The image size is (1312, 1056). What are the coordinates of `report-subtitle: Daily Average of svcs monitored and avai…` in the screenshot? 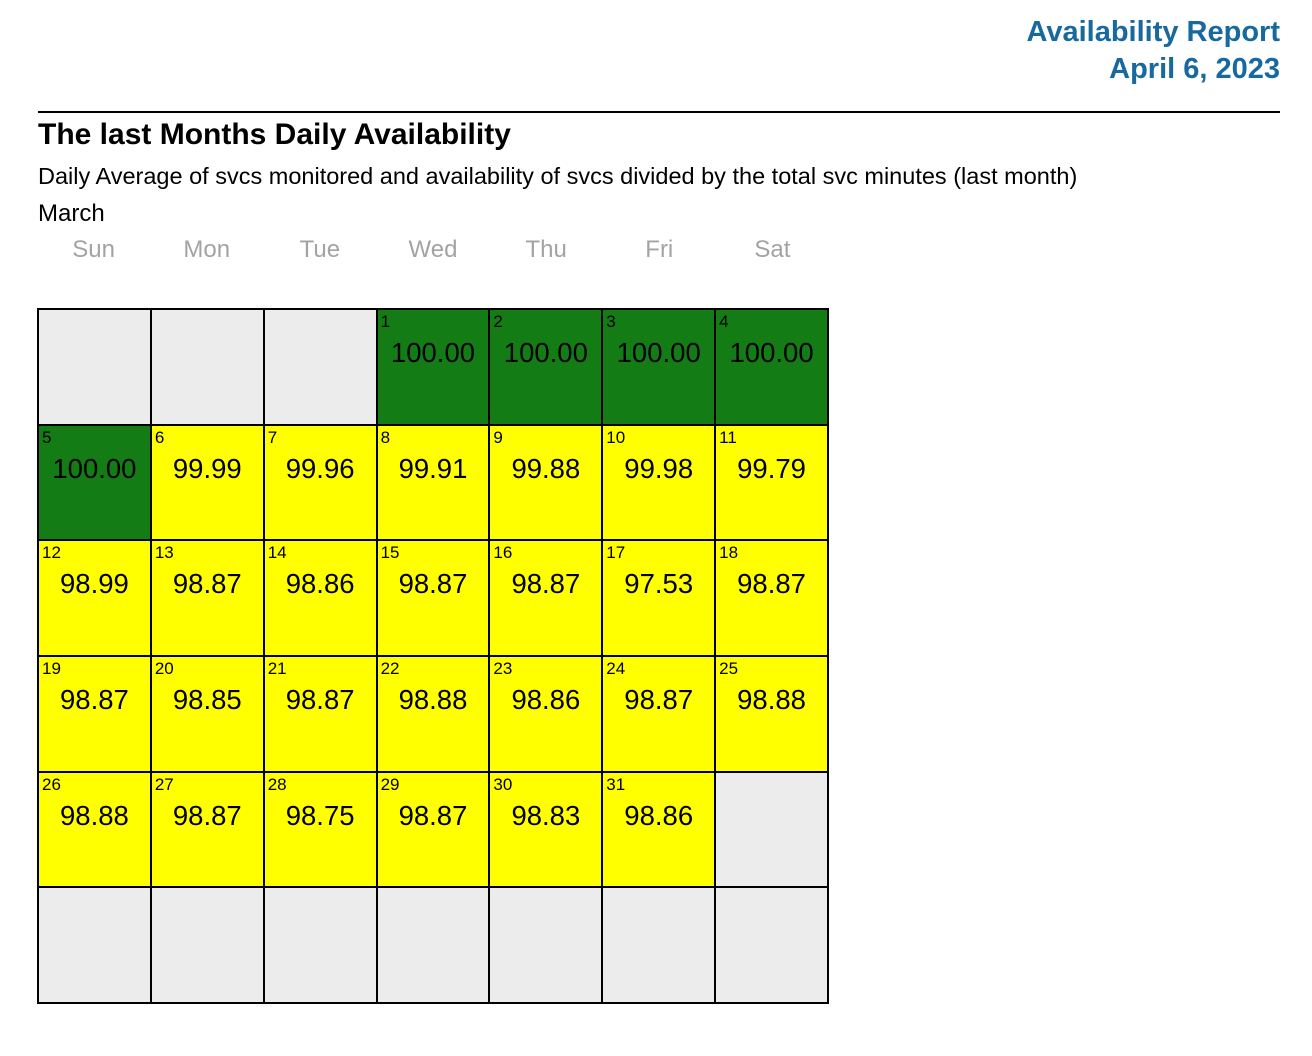 It's located at (558, 176).